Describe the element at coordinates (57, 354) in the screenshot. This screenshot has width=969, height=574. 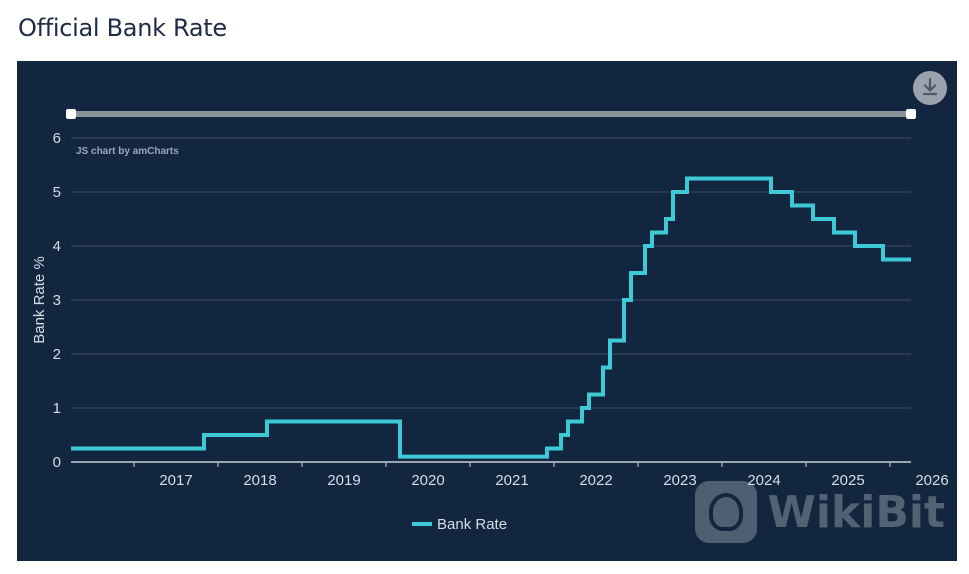
I see `y-tick-label: 2` at that location.